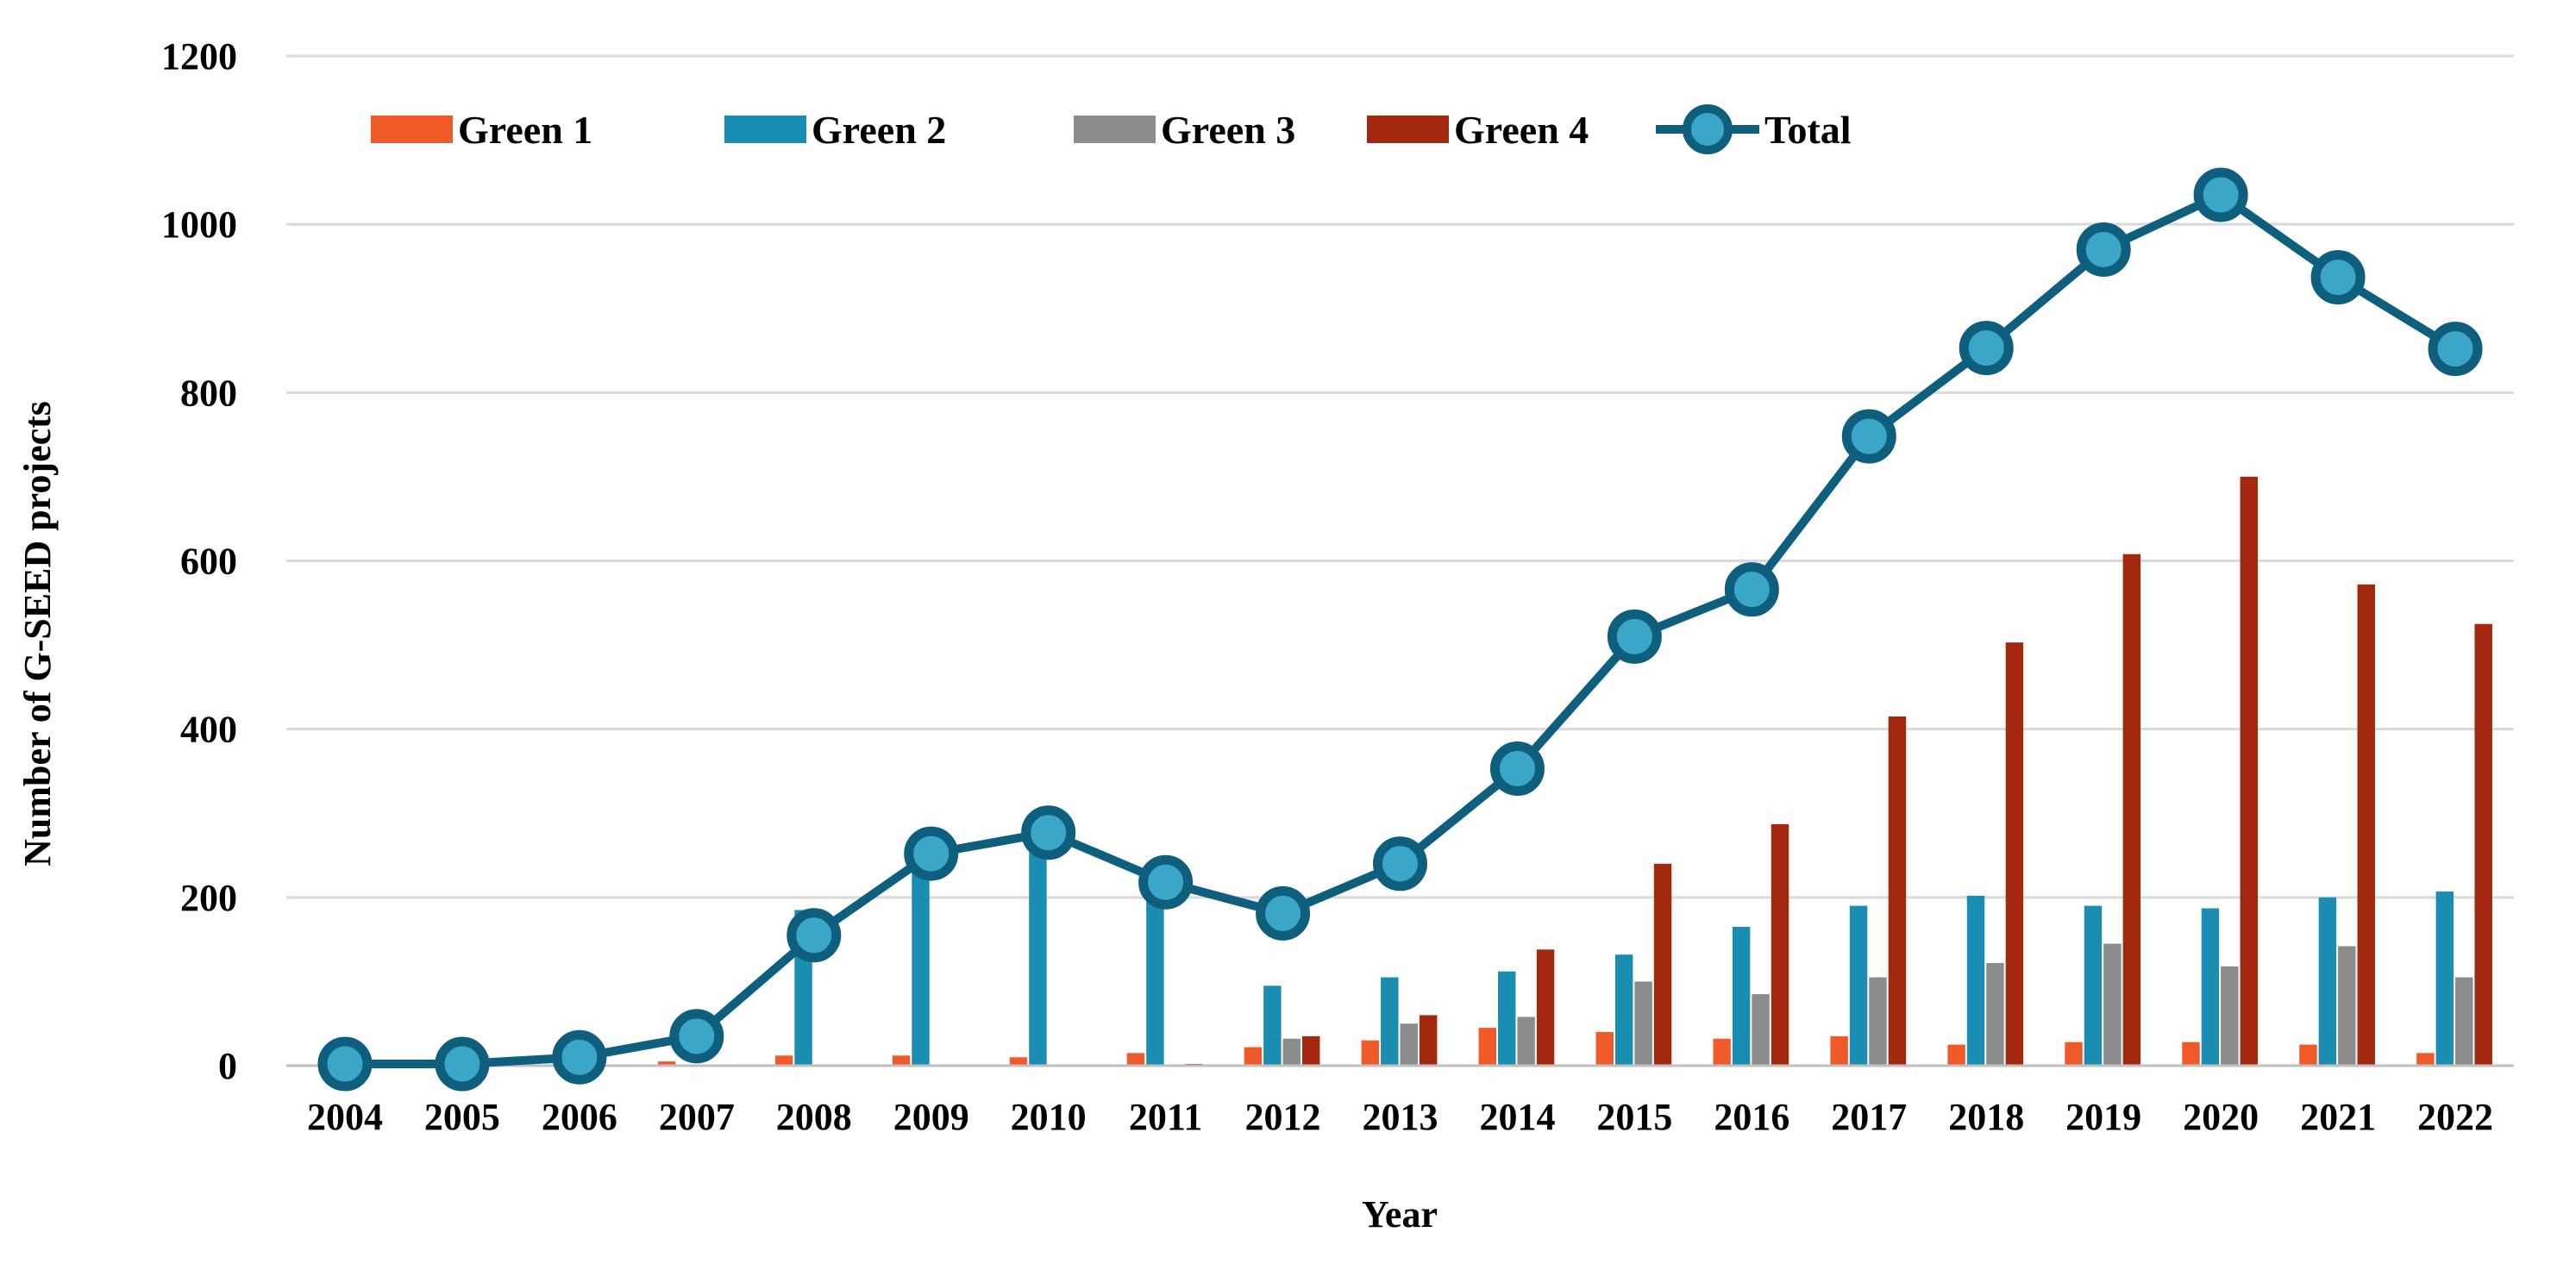  Describe the element at coordinates (579, 1117) in the screenshot. I see `x-tick-label: 2006` at that location.